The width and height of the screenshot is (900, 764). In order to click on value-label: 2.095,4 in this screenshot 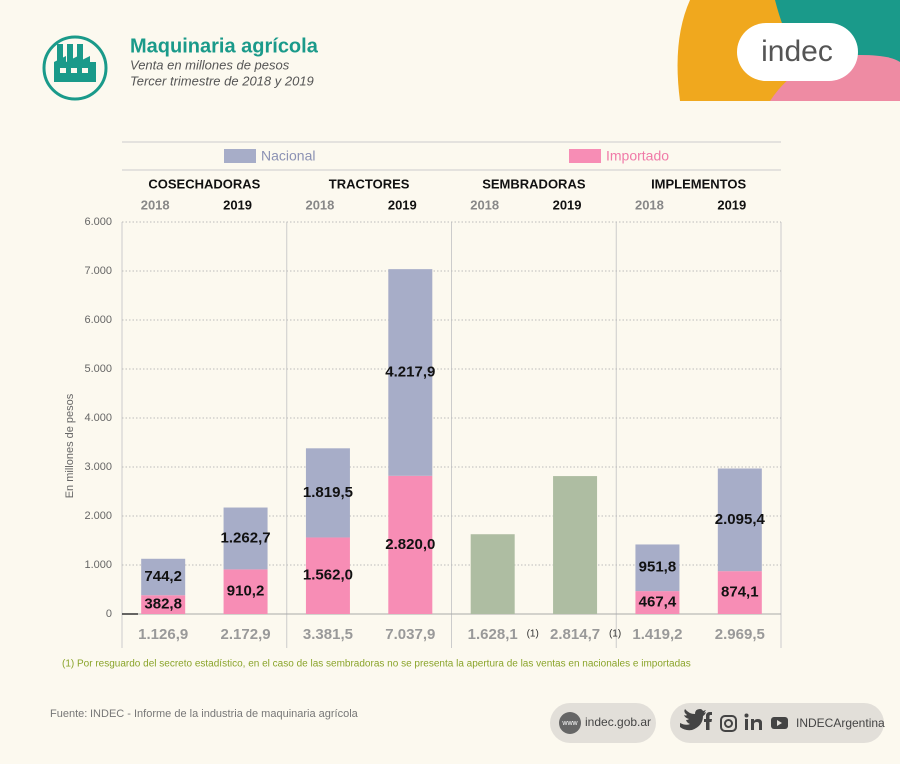, I will do `click(740, 519)`.